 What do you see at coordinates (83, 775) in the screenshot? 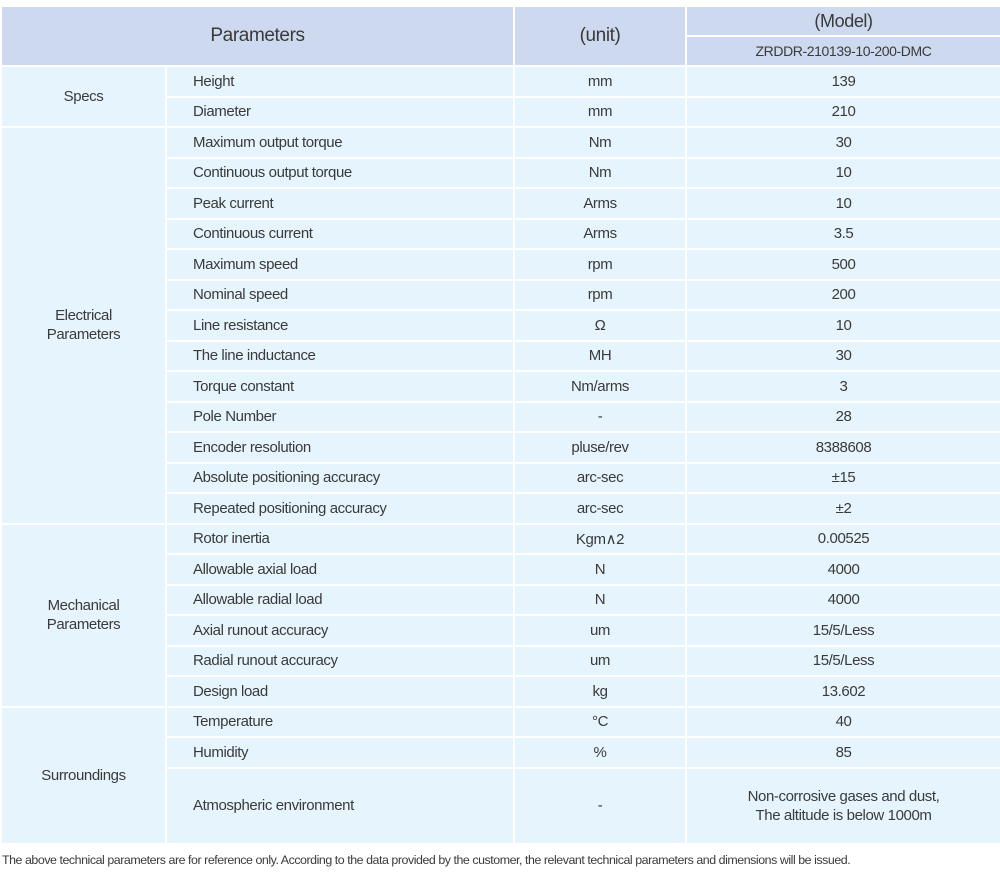
I see `group-label: Surroundings` at bounding box center [83, 775].